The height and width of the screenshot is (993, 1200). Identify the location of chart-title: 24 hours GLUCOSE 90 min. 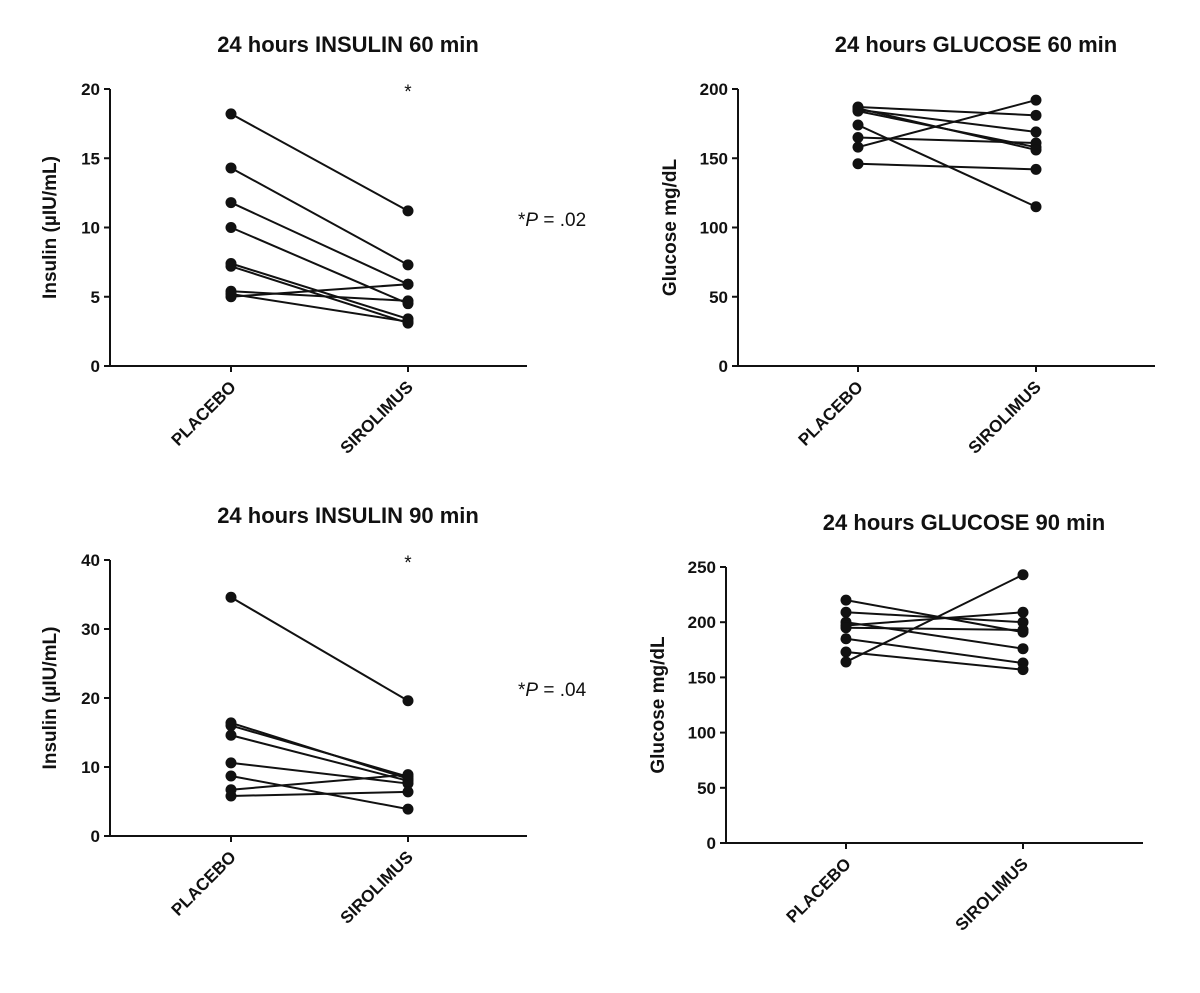
(964, 522).